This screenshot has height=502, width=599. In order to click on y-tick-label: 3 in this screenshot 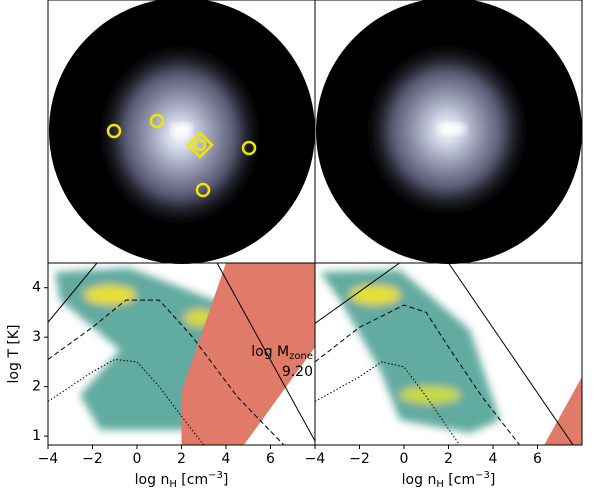, I will do `click(36, 337)`.